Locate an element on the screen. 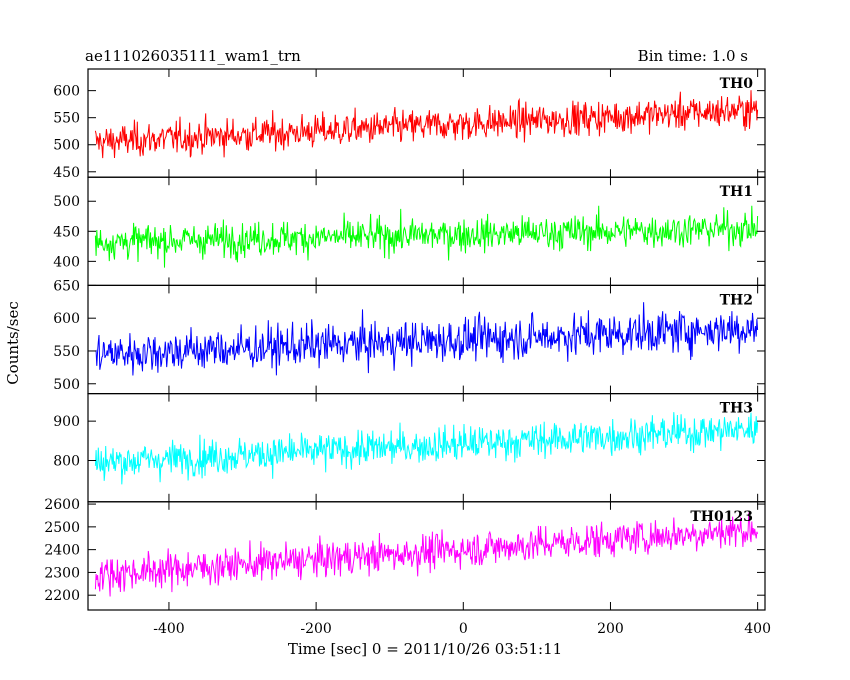 Image resolution: width=850 pixels, height=680 pixels. y-tick-label: 900 is located at coordinates (66, 422).